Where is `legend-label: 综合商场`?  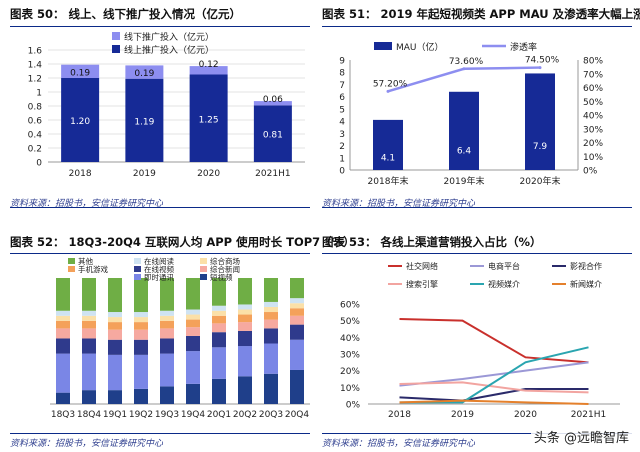
legend-label: 综合商场 is located at coordinates (225, 261).